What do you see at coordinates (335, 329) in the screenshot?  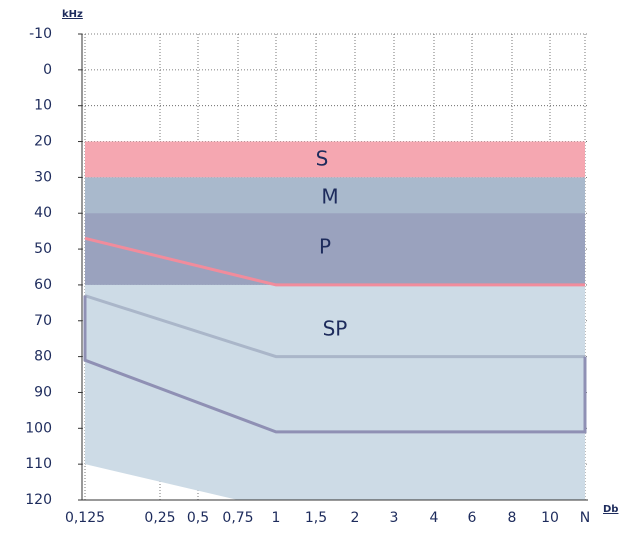 I see `region-label: SP` at bounding box center [335, 329].